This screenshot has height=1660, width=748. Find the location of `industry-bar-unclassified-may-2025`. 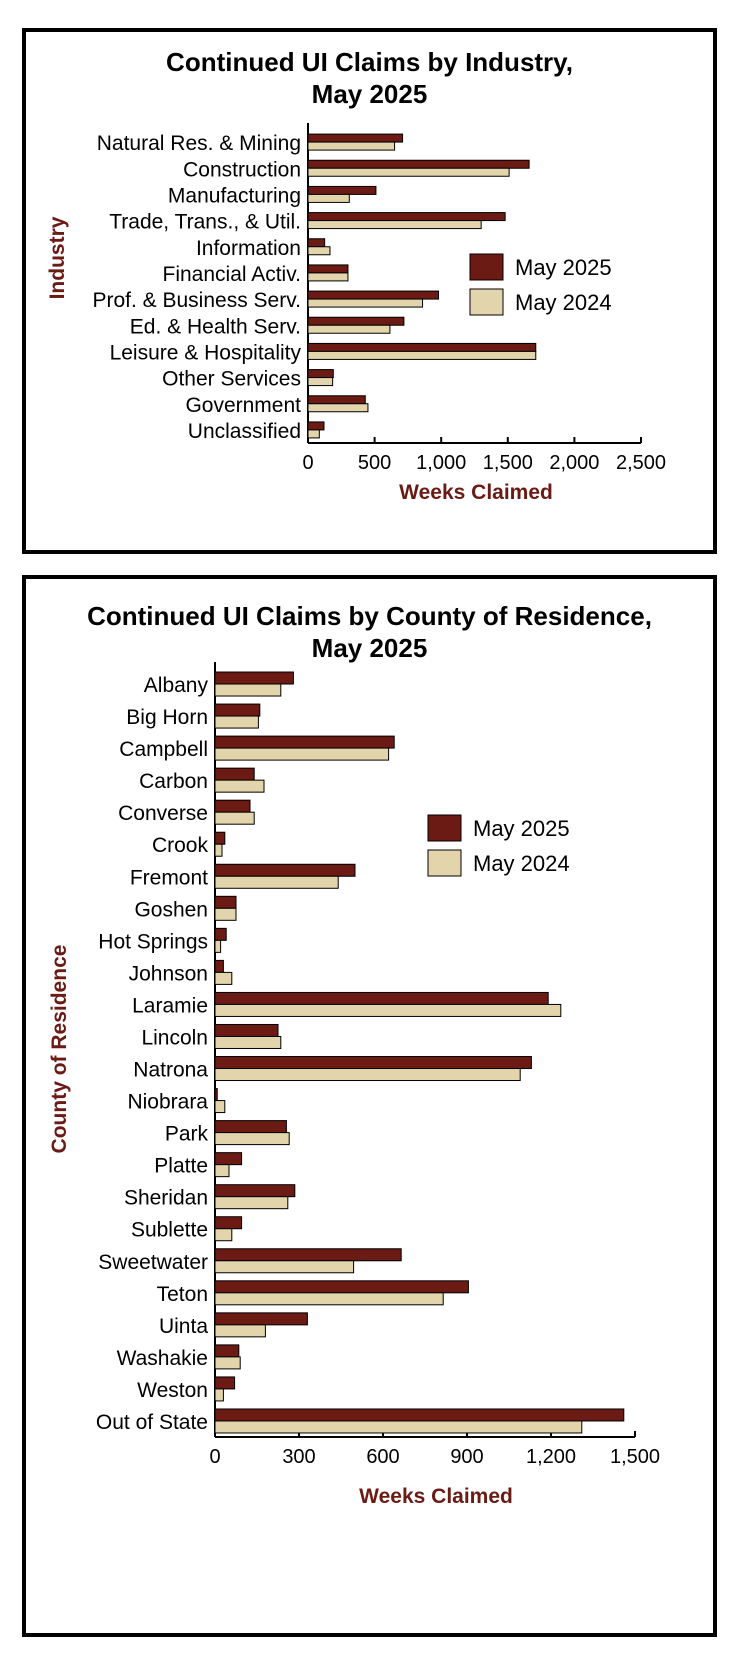

industry-bar-unclassified-may-2025 is located at coordinates (316, 426).